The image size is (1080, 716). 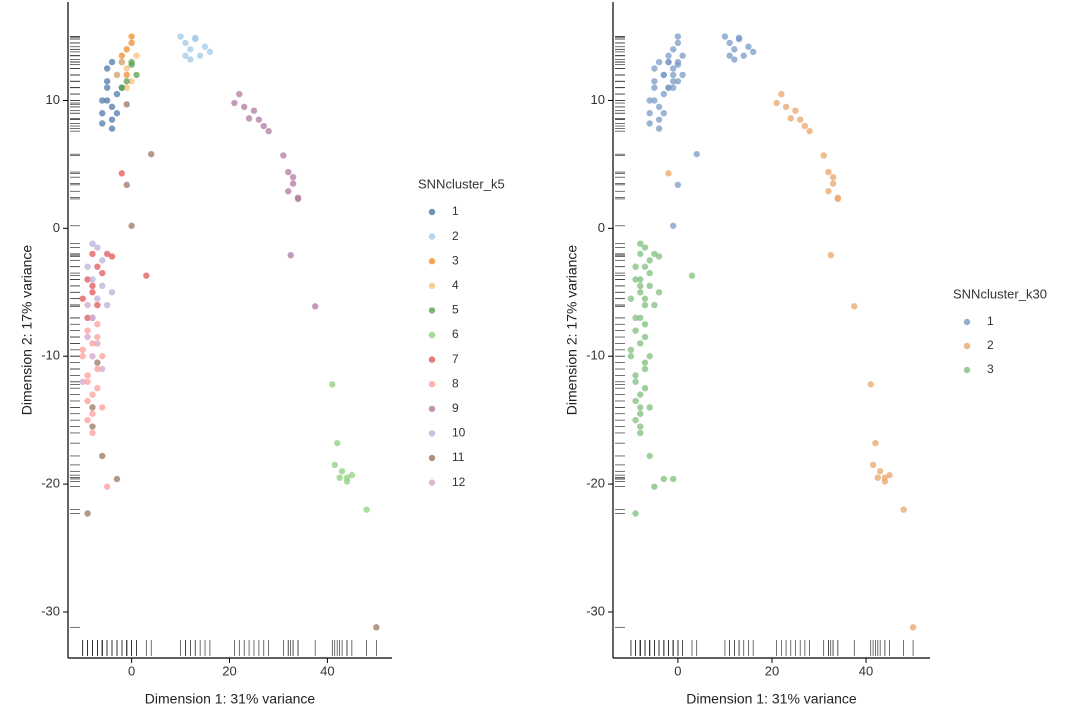 What do you see at coordinates (229, 670) in the screenshot?
I see `x-tick-label: 20` at bounding box center [229, 670].